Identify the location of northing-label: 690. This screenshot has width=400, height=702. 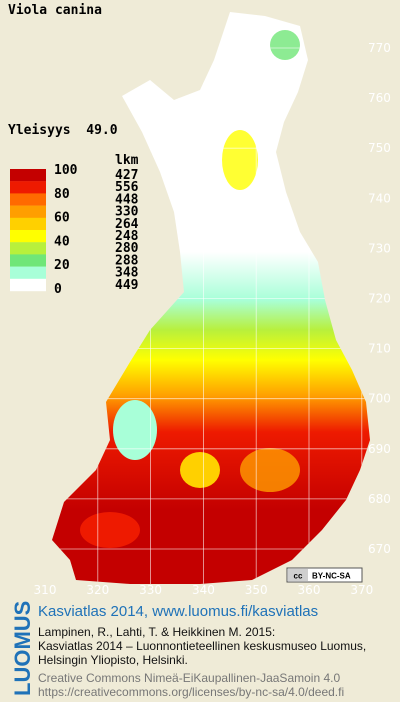
(379, 449).